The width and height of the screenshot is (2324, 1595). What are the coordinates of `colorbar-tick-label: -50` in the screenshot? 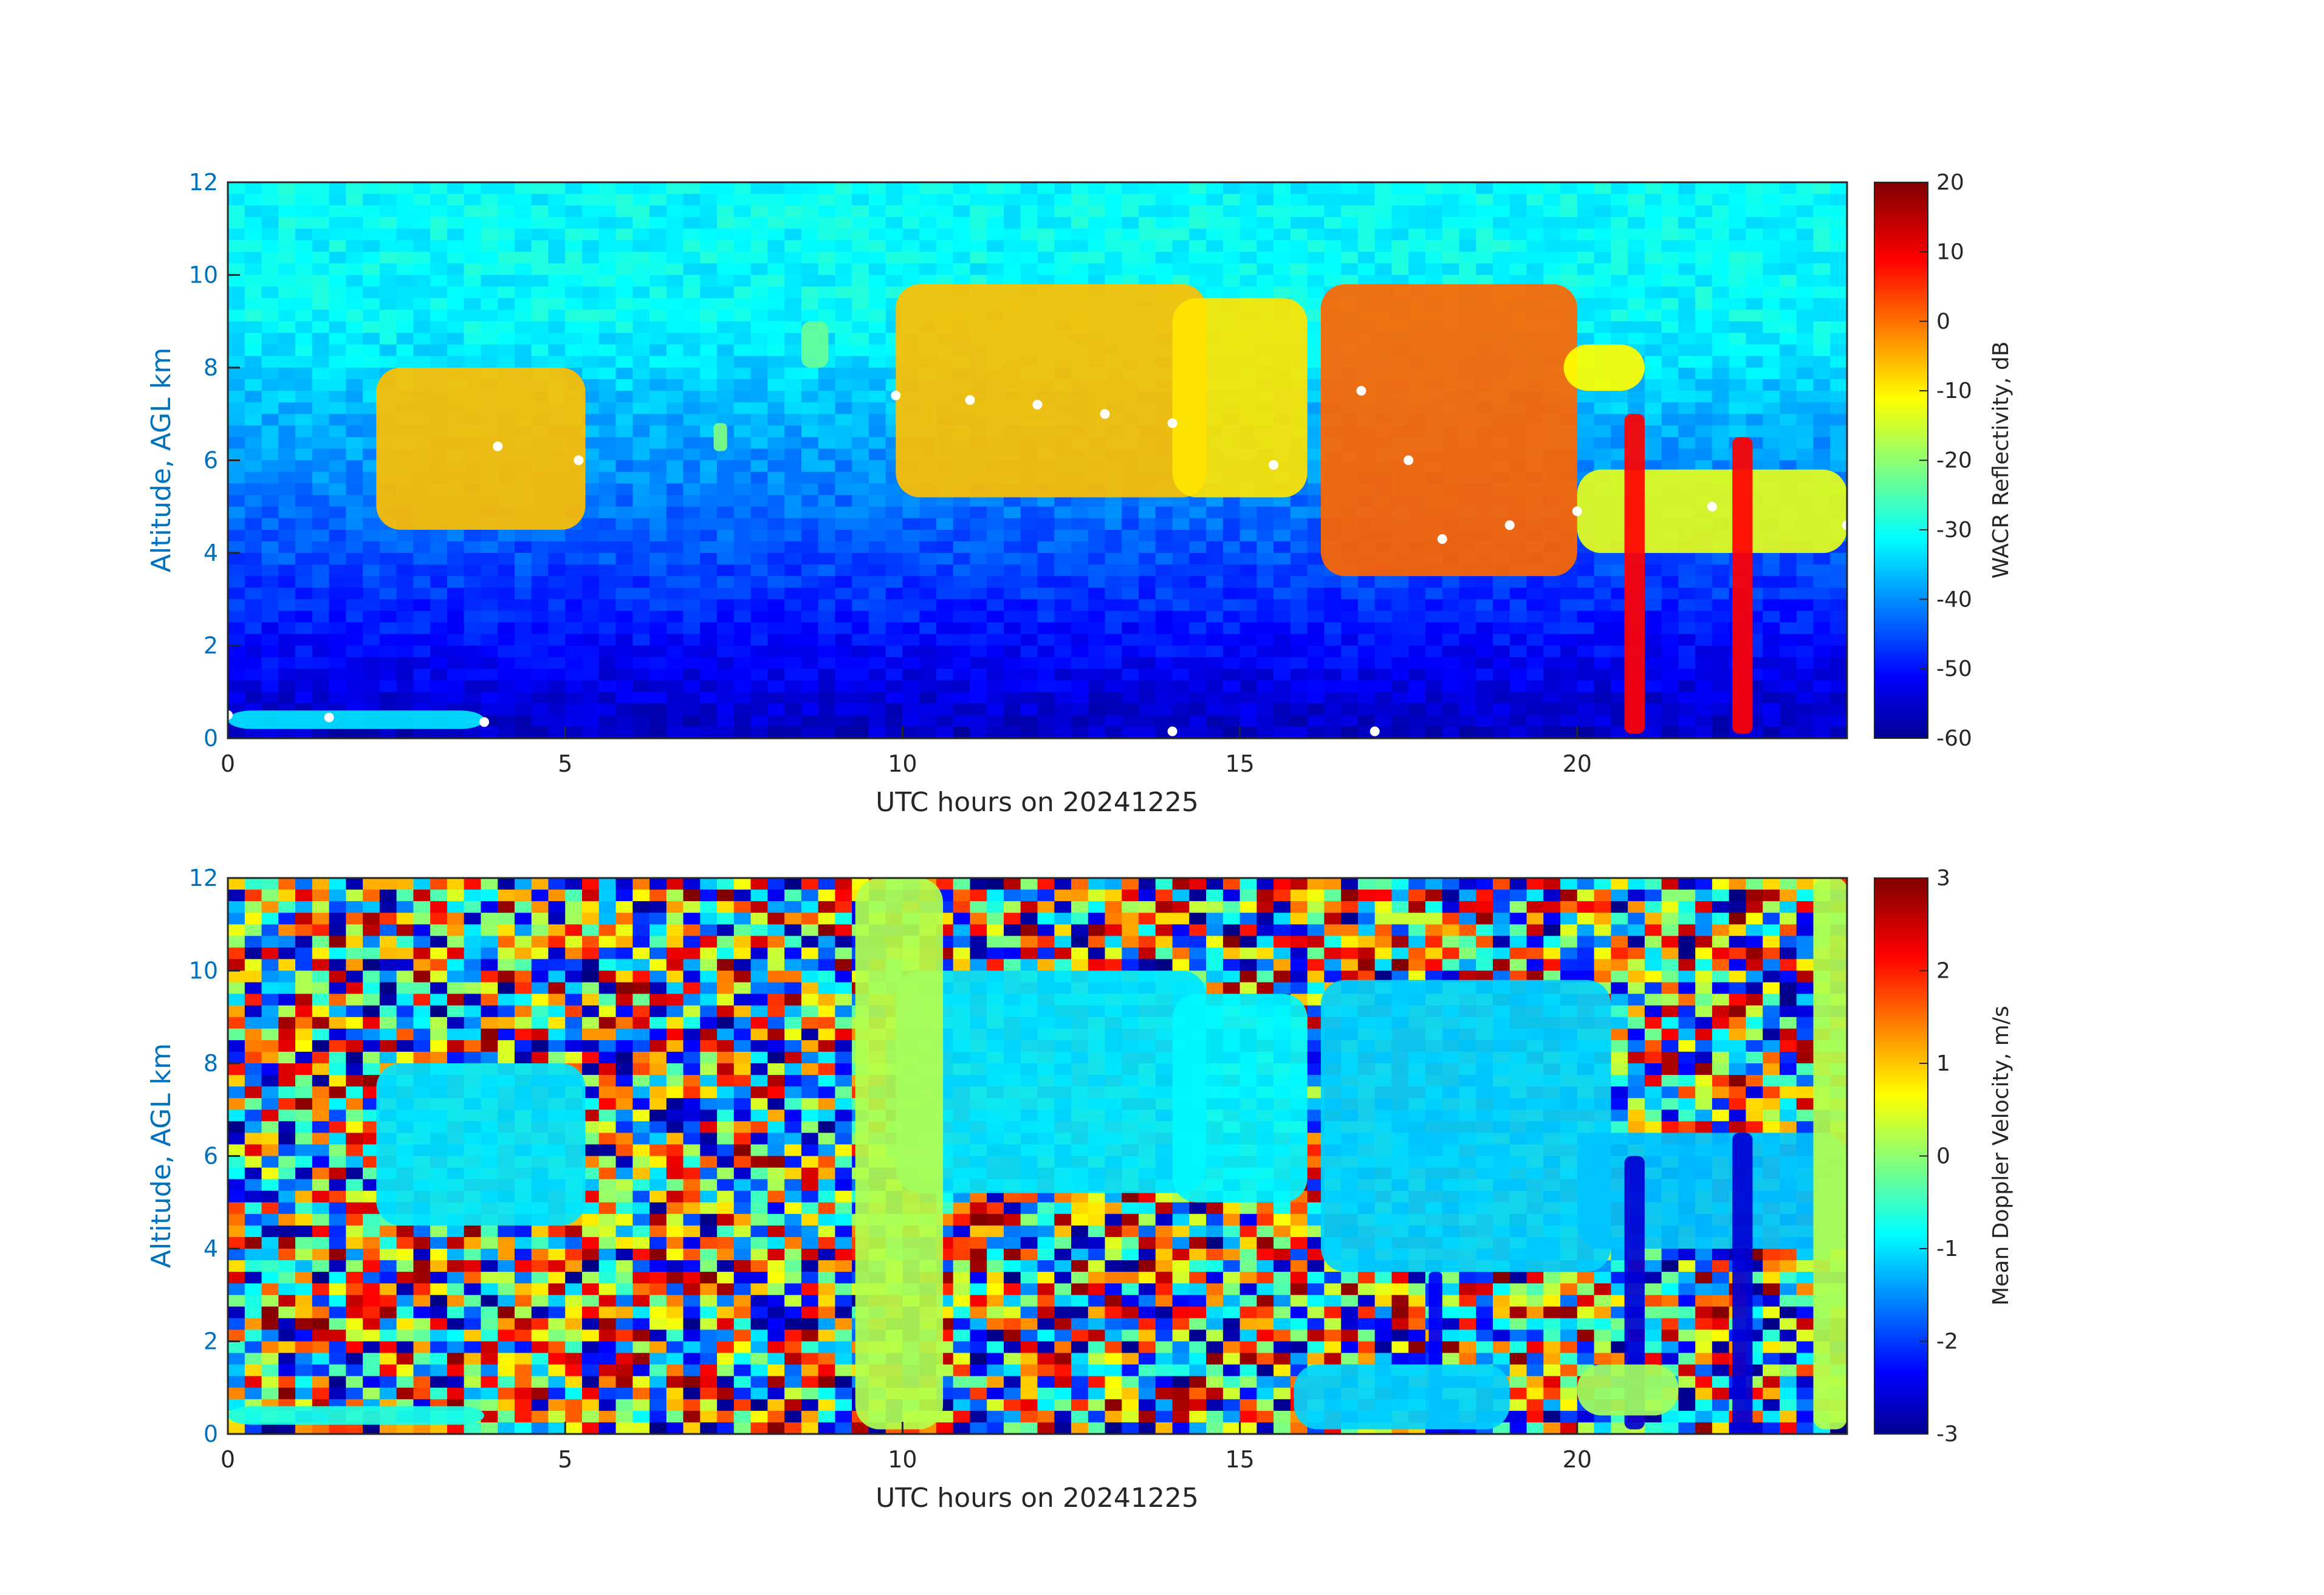 It's located at (1954, 669).